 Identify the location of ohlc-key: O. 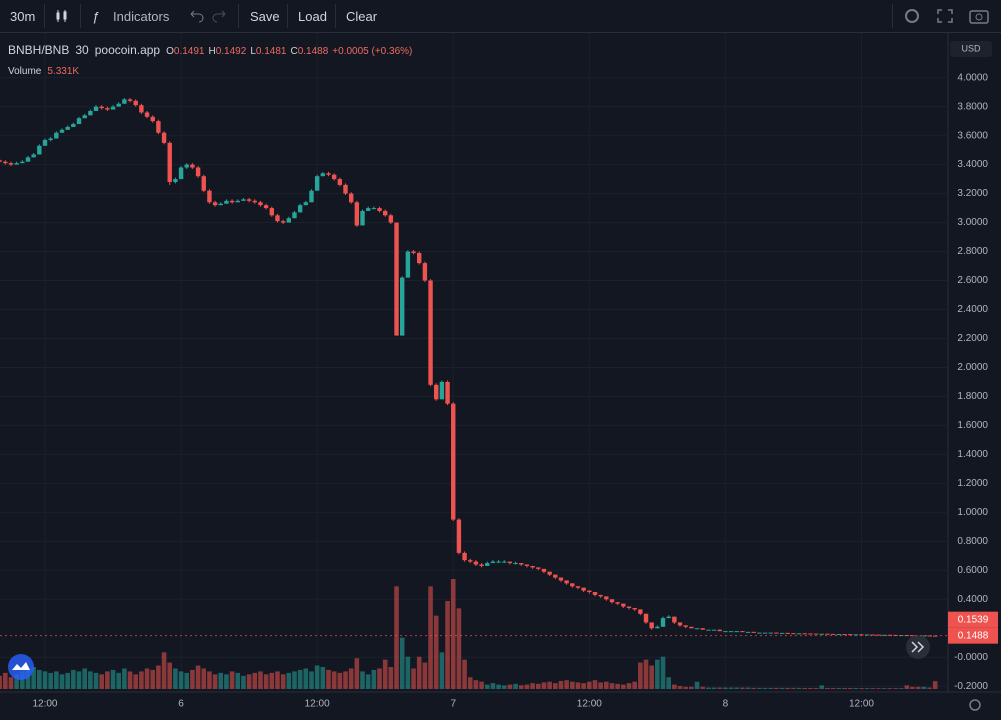
(170, 51).